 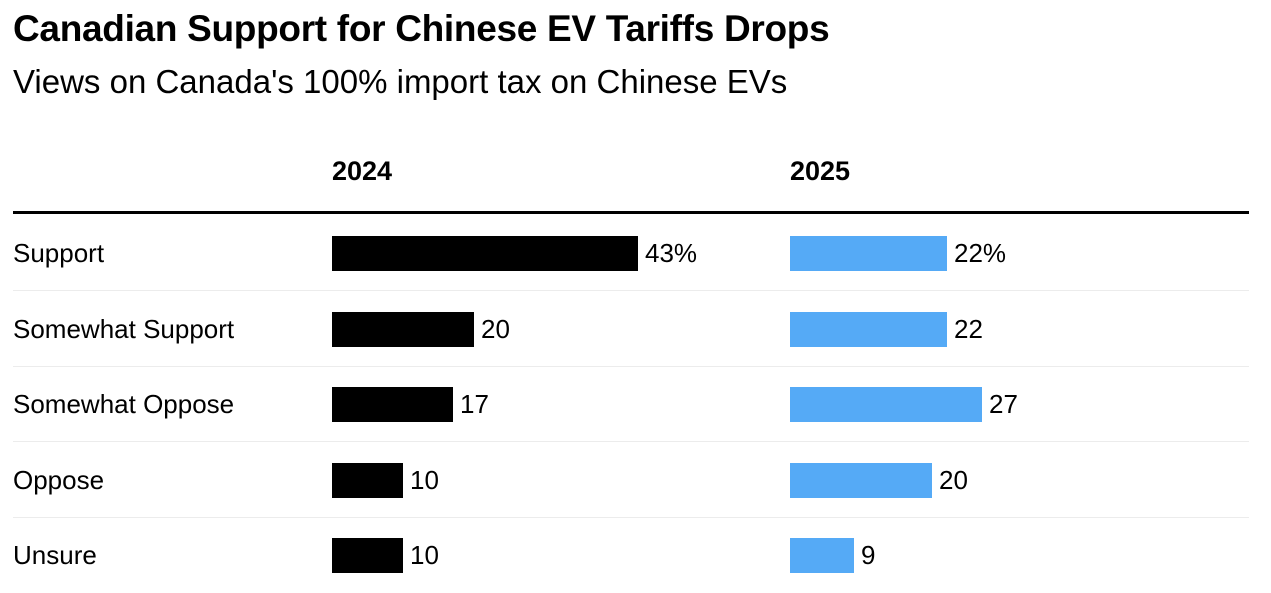 What do you see at coordinates (1003, 404) in the screenshot?
I see `data-label-2025-somewhat-oppose: 27` at bounding box center [1003, 404].